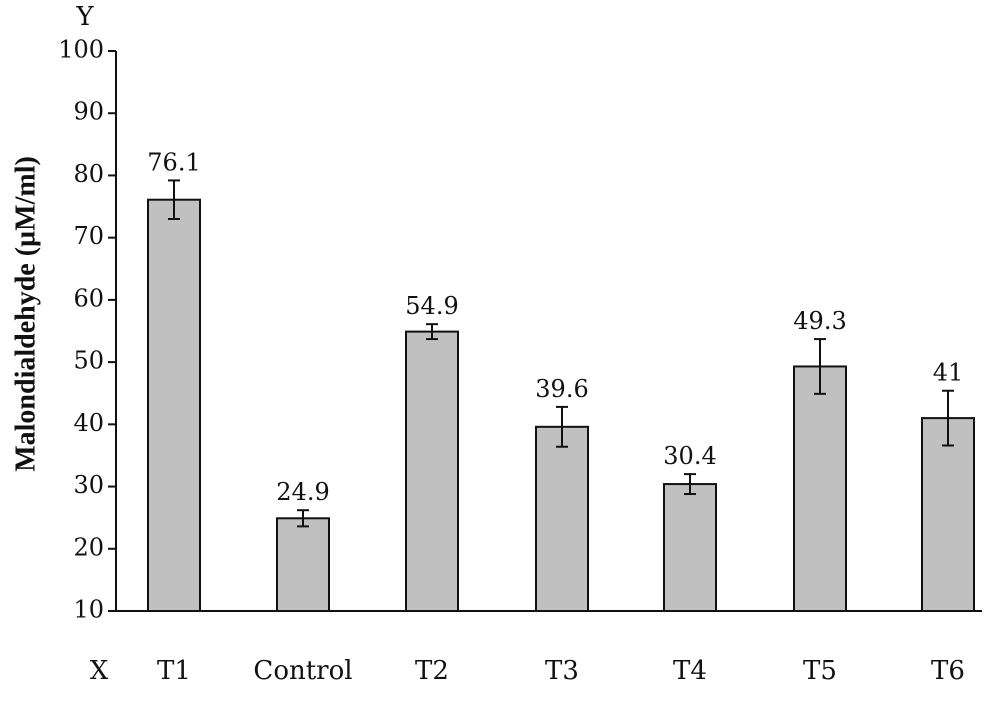 The image size is (1000, 703). I want to click on bar-t3, so click(562, 519).